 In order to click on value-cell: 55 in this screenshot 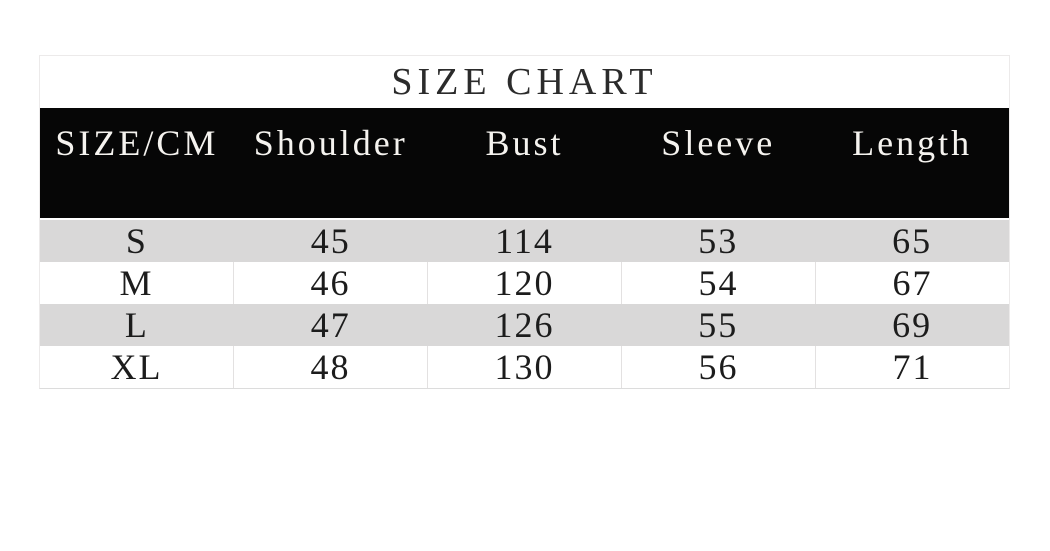, I will do `click(718, 325)`.